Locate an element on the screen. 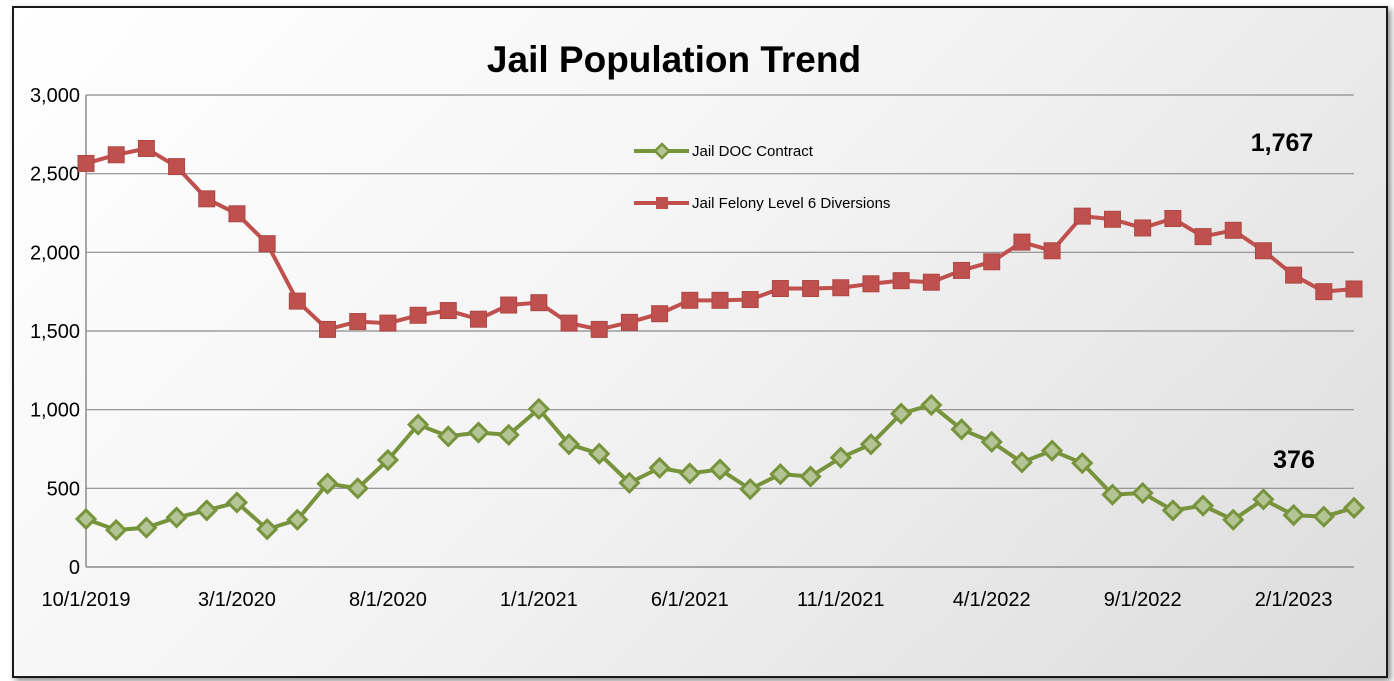 The height and width of the screenshot is (681, 1394). x-tick-label: 11/1/2021 is located at coordinates (841, 600).